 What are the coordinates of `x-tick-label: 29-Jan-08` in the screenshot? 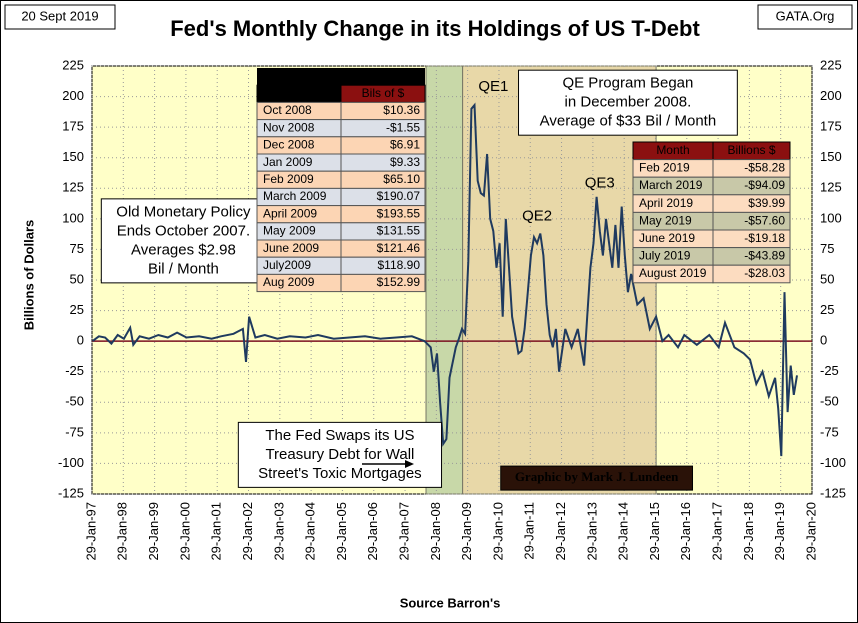 It's located at (435, 531).